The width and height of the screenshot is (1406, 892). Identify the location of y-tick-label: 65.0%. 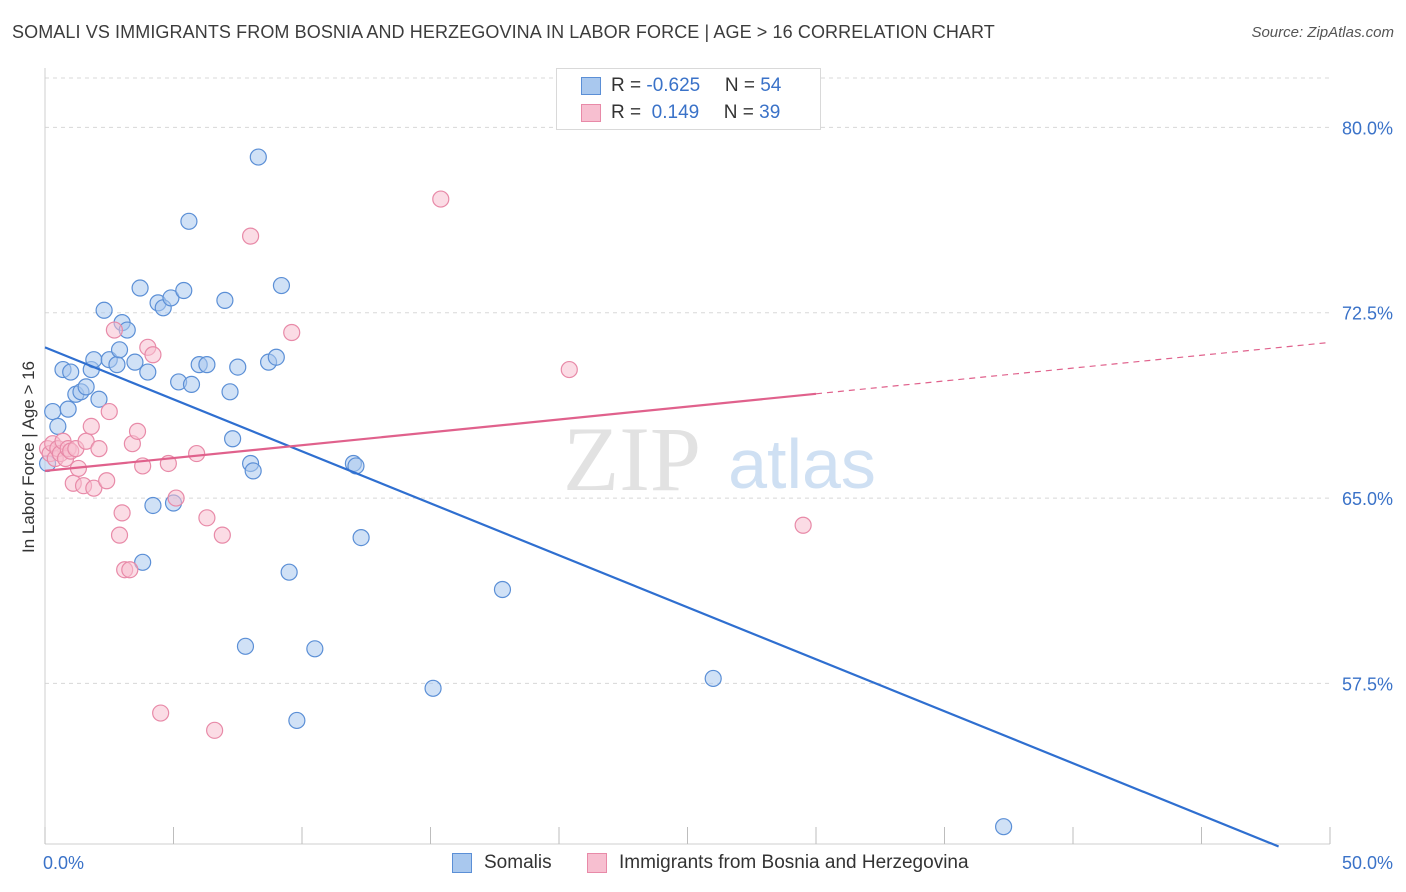
(1367, 499).